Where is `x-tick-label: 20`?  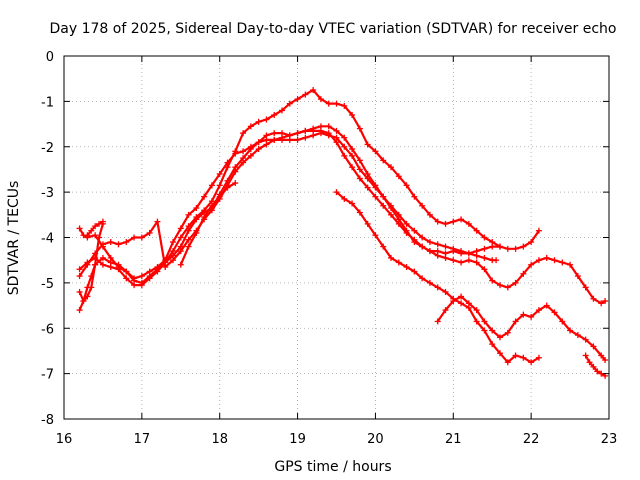 x-tick-label: 20 is located at coordinates (375, 439).